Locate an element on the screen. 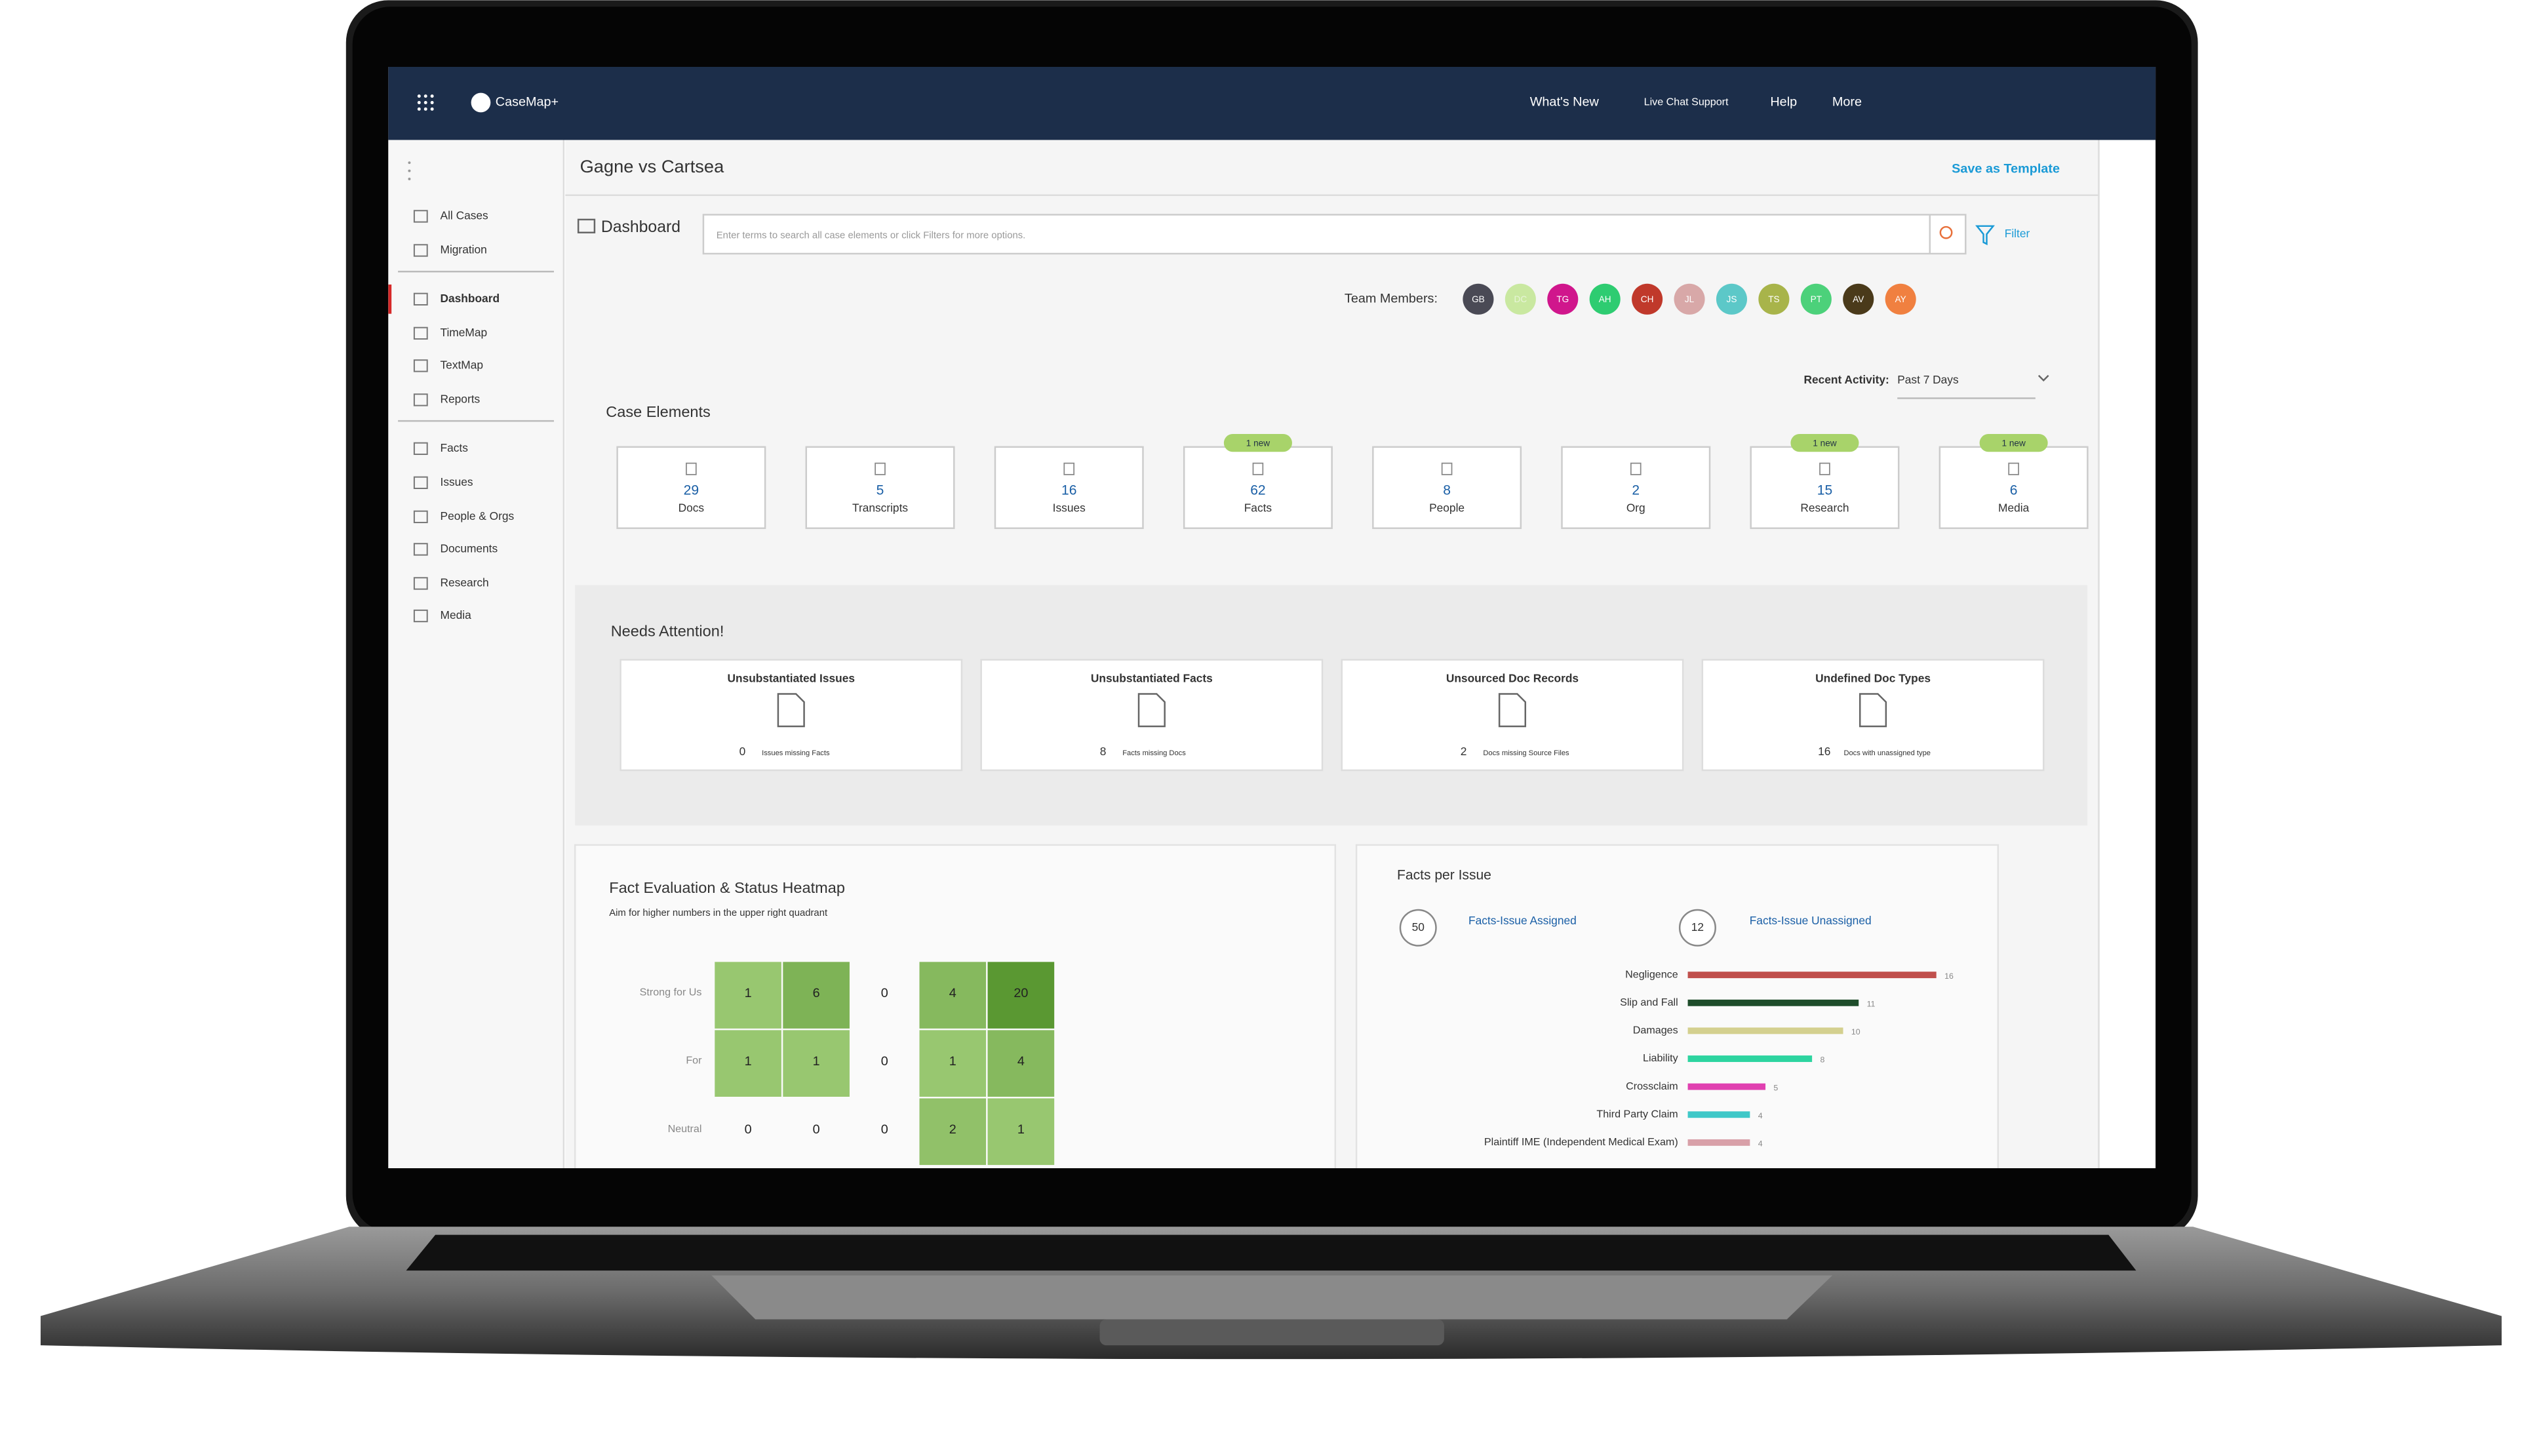 Image resolution: width=2539 pixels, height=1456 pixels. save-template: Save as Template is located at coordinates (2006, 168).